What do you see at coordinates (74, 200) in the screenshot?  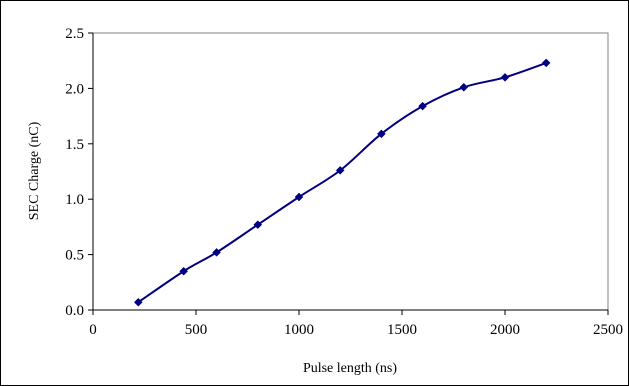 I see `y-tick-label: 1.0` at bounding box center [74, 200].